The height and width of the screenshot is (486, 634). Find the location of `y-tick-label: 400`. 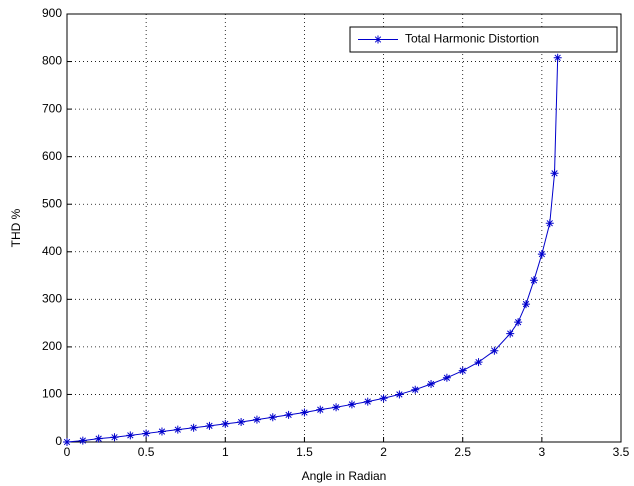

y-tick-label: 400 is located at coordinates (52, 251).